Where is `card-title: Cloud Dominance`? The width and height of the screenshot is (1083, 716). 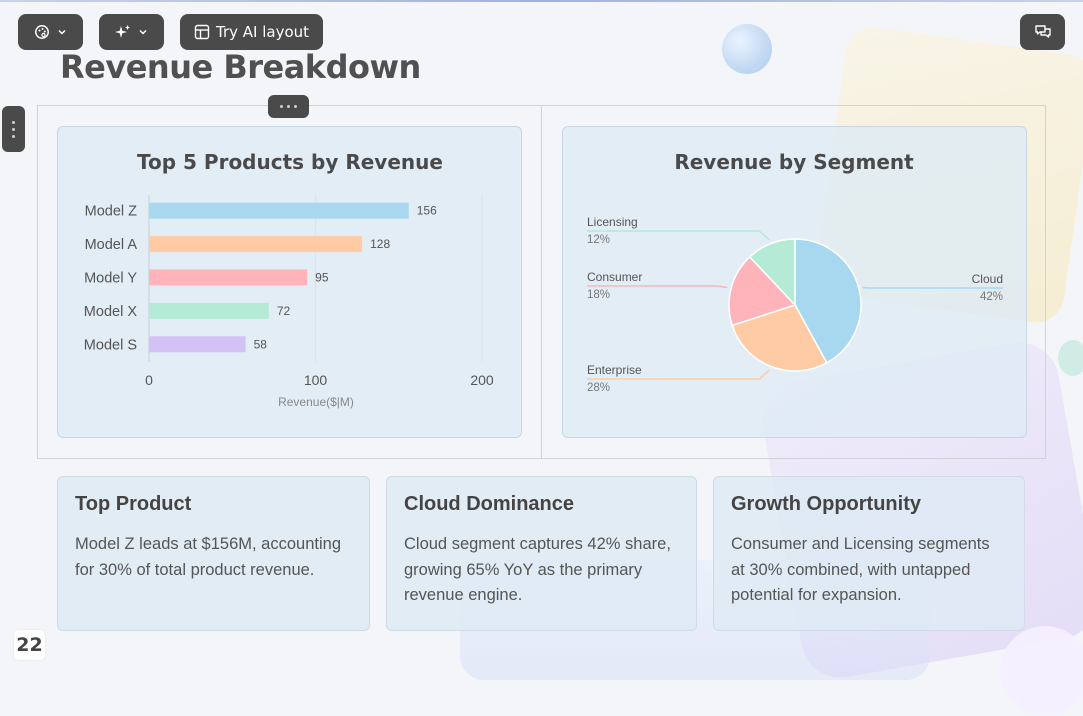 card-title: Cloud Dominance is located at coordinates (541, 504).